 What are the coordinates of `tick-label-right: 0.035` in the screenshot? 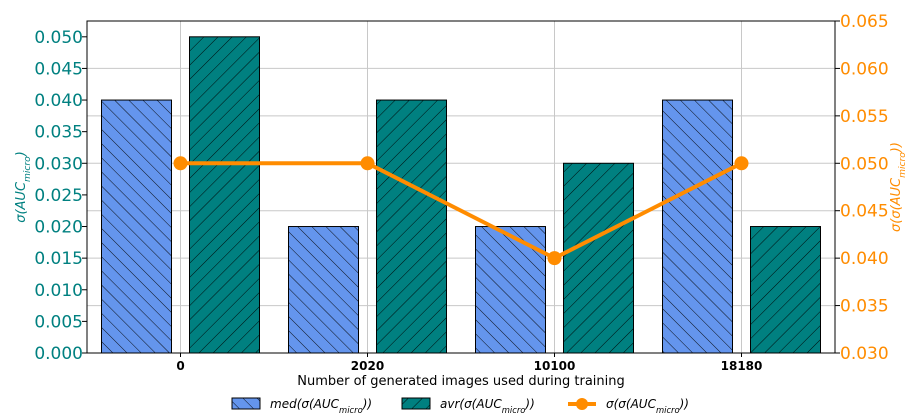 It's located at (864, 307).